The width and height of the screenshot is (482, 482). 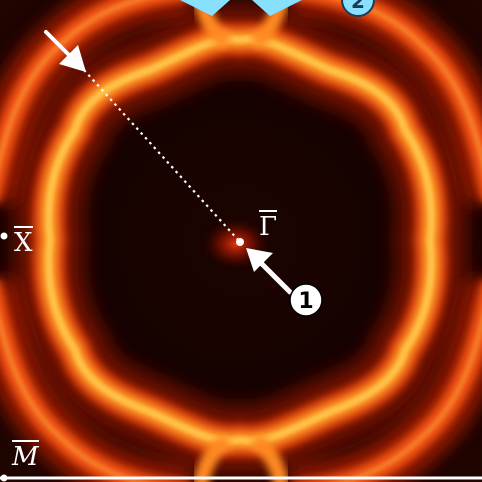 What do you see at coordinates (205, 8) in the screenshot?
I see `cyan-arrow-left` at bounding box center [205, 8].